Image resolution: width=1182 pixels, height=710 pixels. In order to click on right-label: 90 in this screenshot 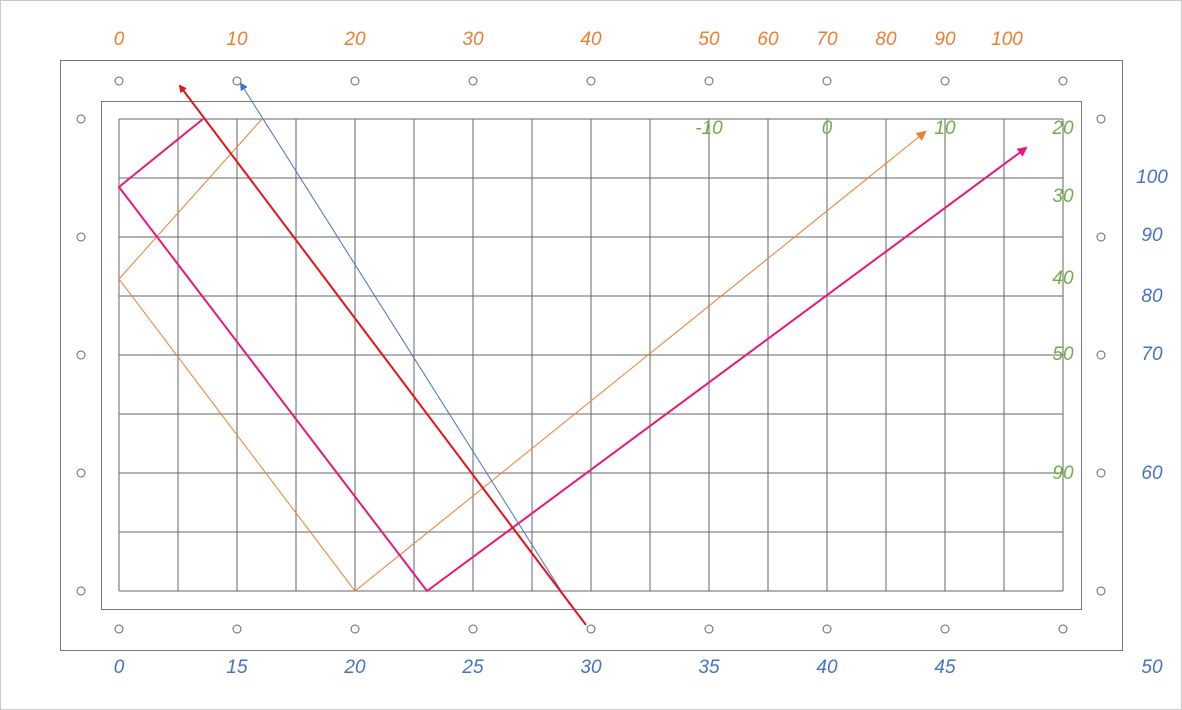, I will do `click(1152, 235)`.